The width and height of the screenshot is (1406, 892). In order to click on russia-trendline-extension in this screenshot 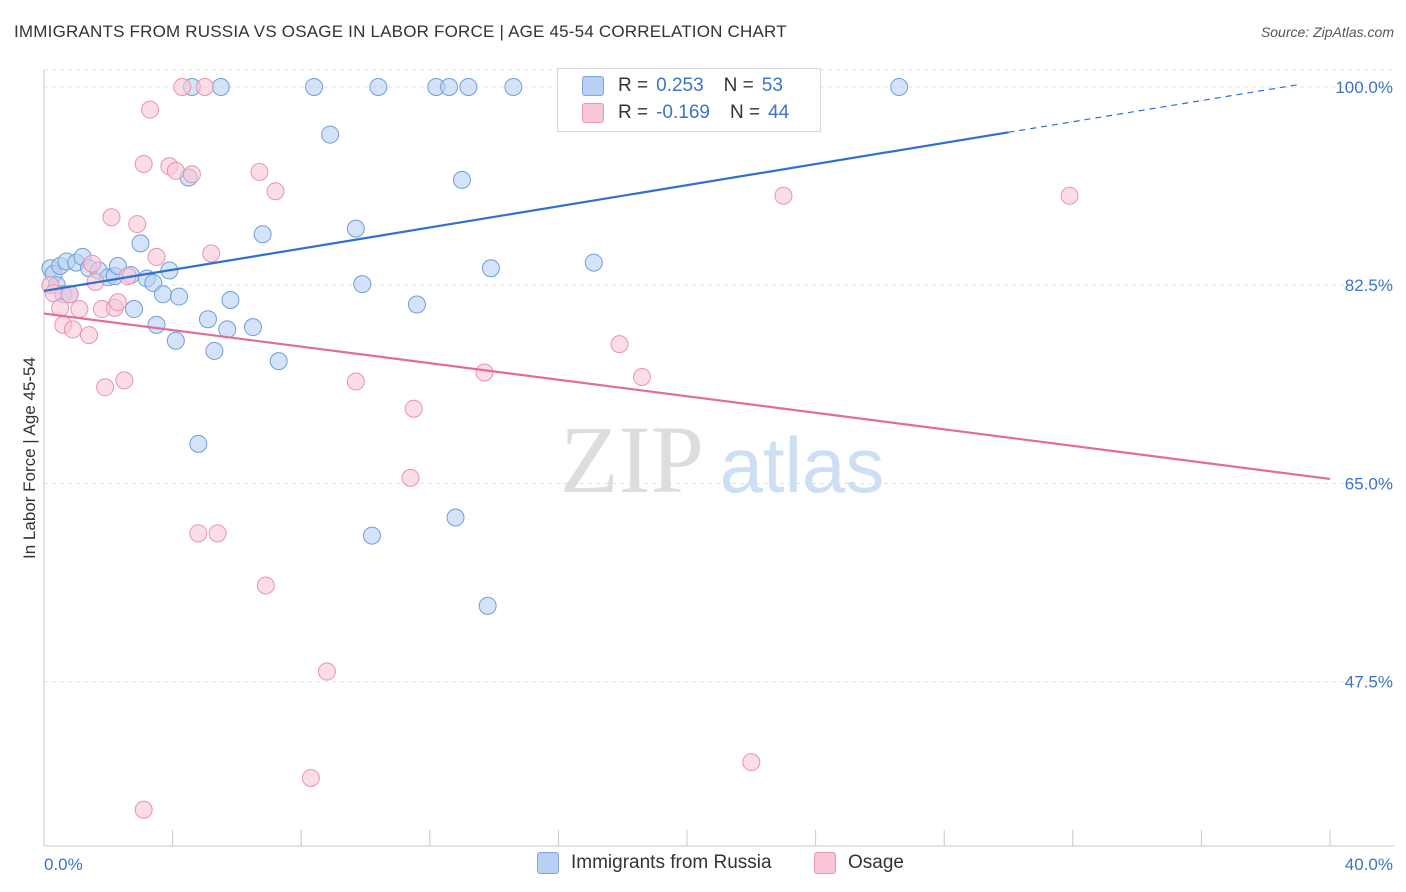, I will do `click(1153, 108)`.